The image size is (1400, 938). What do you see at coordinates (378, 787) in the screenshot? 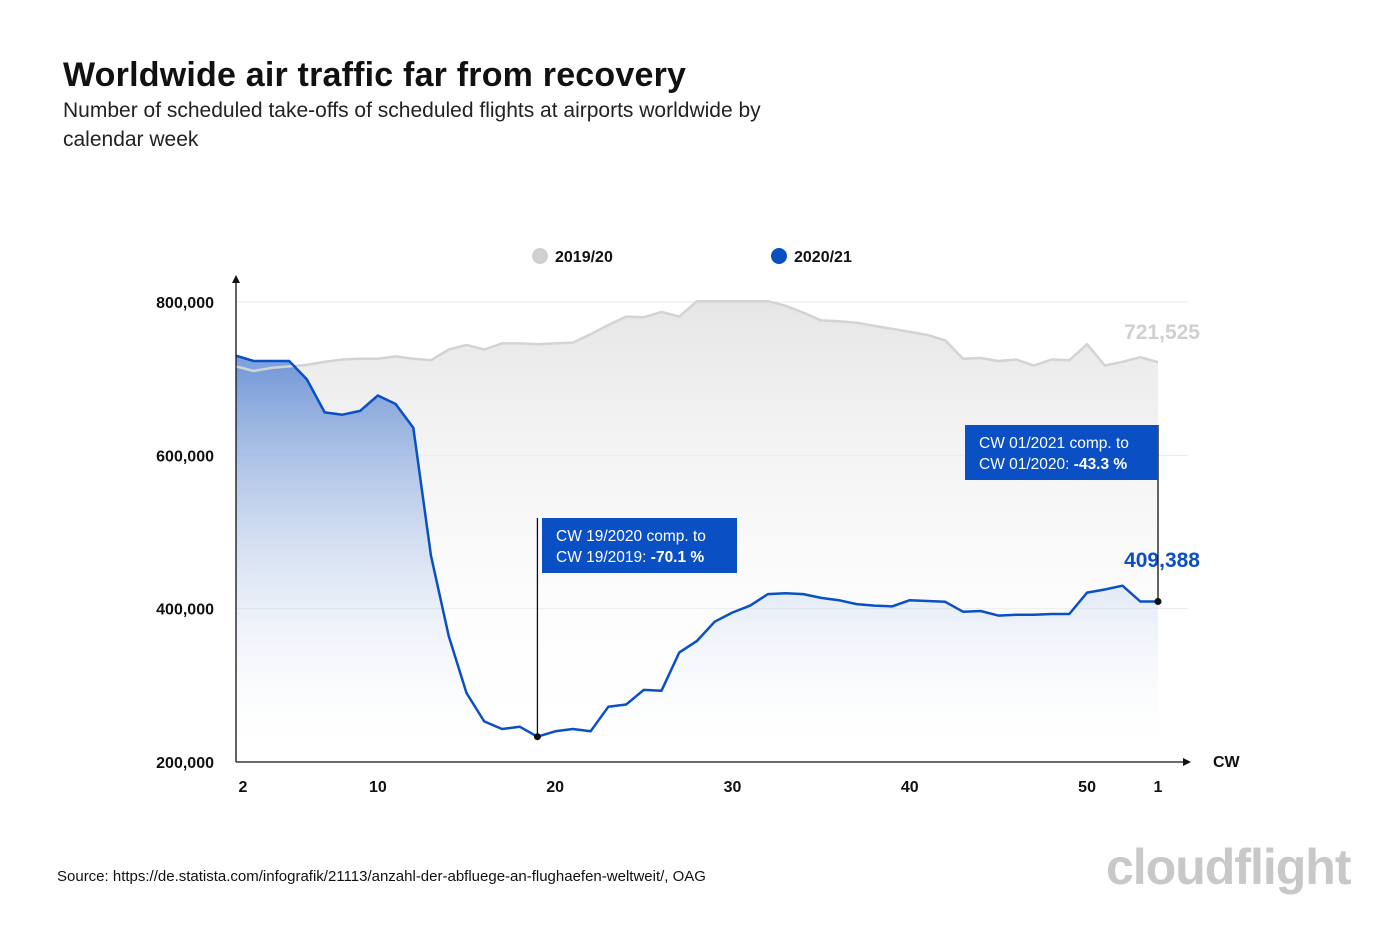
I see `x-tick-label: 10` at bounding box center [378, 787].